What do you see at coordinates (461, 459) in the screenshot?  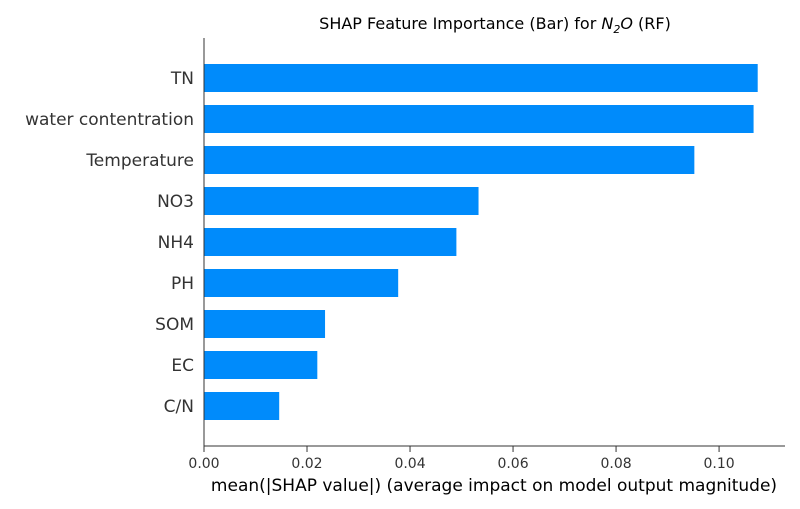 I see `x-ticks: 0.00 0.02 0.04 0.06 0.08 0.10` at bounding box center [461, 459].